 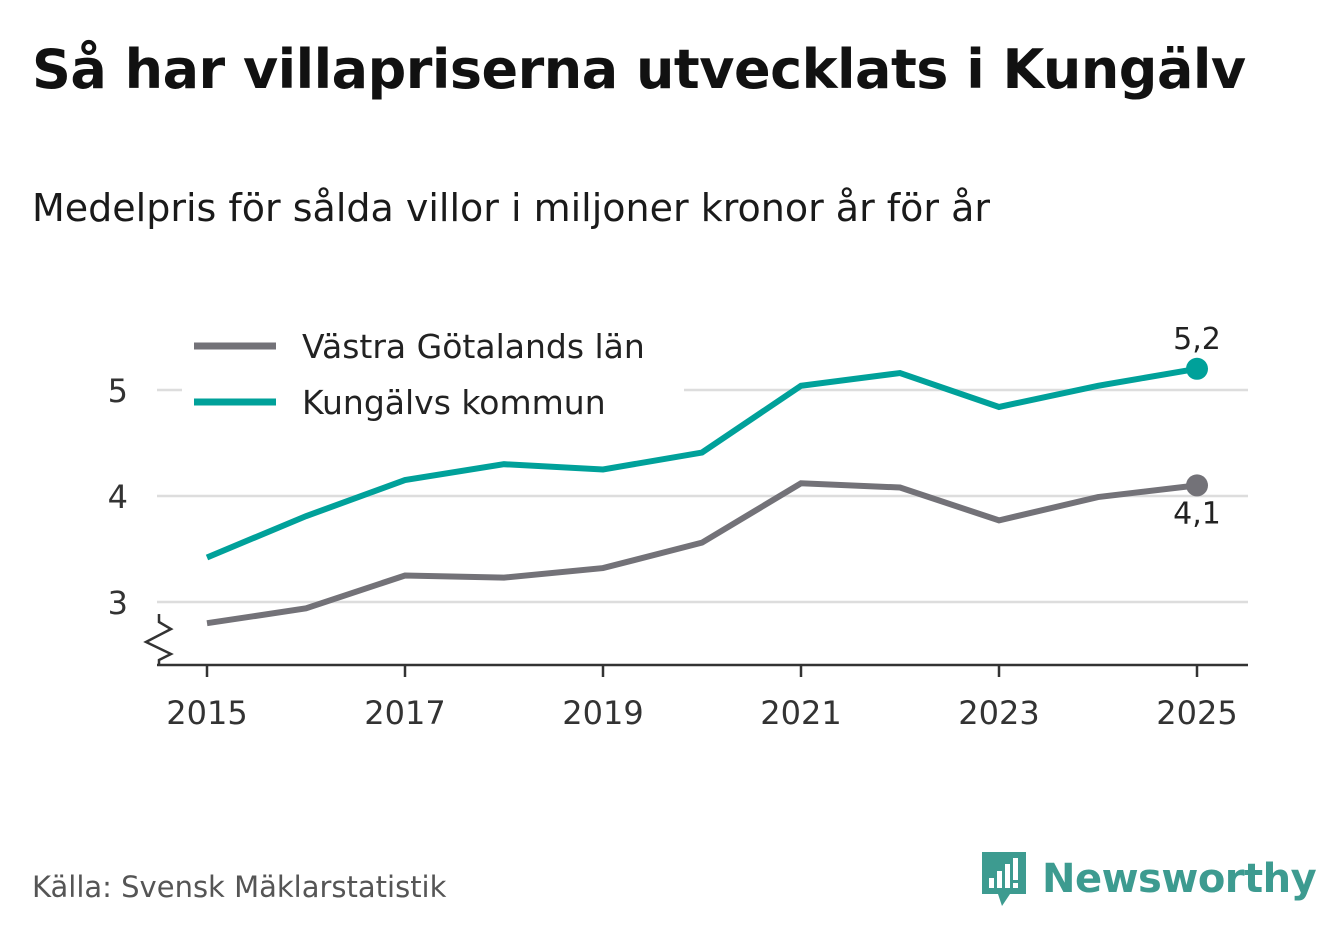 What do you see at coordinates (454, 402) in the screenshot?
I see `legend-label: Kungälvs kommun` at bounding box center [454, 402].